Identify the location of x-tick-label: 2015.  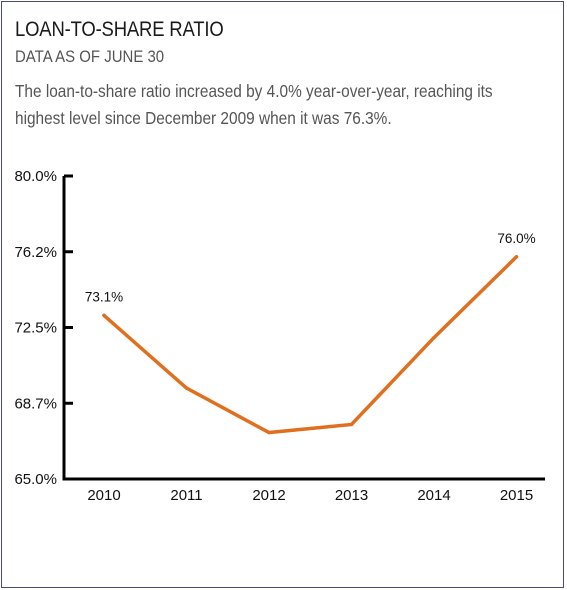
(516, 495).